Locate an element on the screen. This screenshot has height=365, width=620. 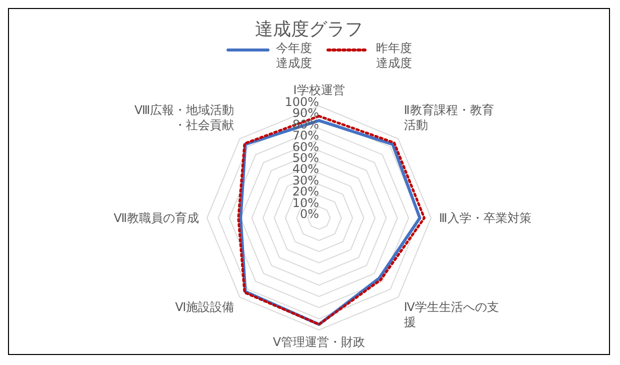
spoke-label: Ⅱ教育課程・教育活動 is located at coordinates (449, 117).